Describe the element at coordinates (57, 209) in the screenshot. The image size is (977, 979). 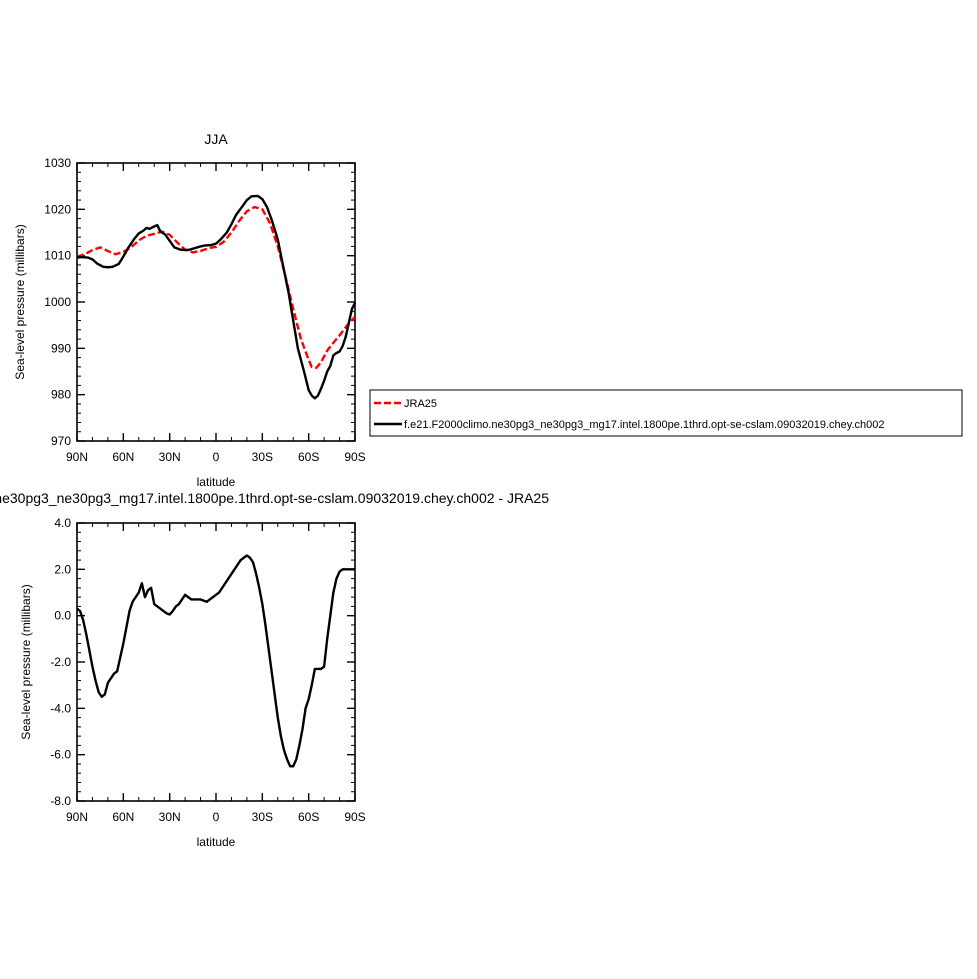
I see `y-tick-label: 1020` at that location.